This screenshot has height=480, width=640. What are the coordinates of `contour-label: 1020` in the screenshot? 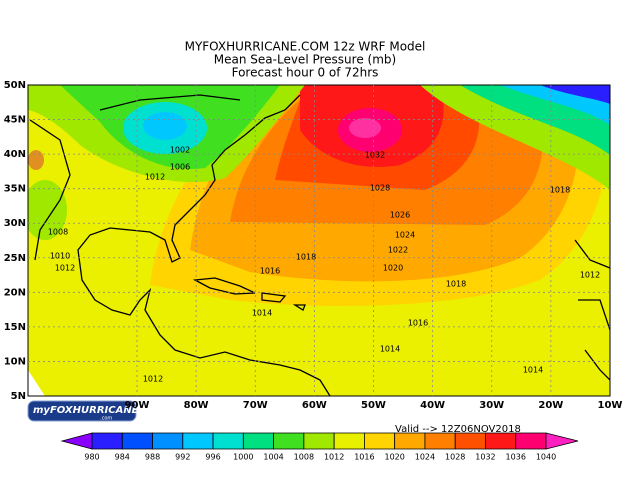 It's located at (393, 268).